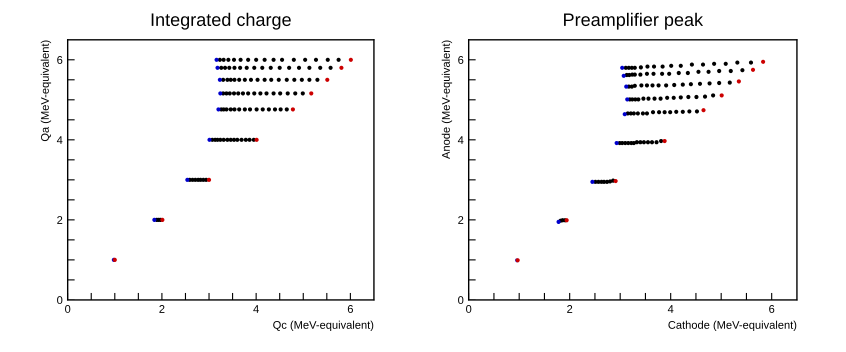 This screenshot has width=846, height=352. I want to click on chart-title: Integrated charge, so click(221, 21).